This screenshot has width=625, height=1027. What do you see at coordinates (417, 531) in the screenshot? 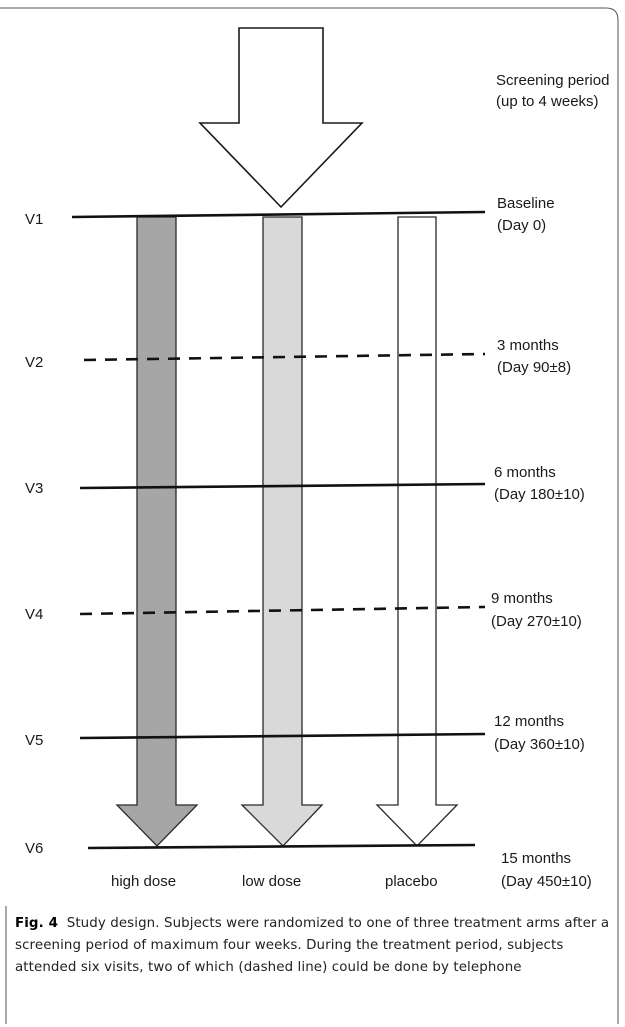
I see `arm-arrow-placebo` at bounding box center [417, 531].